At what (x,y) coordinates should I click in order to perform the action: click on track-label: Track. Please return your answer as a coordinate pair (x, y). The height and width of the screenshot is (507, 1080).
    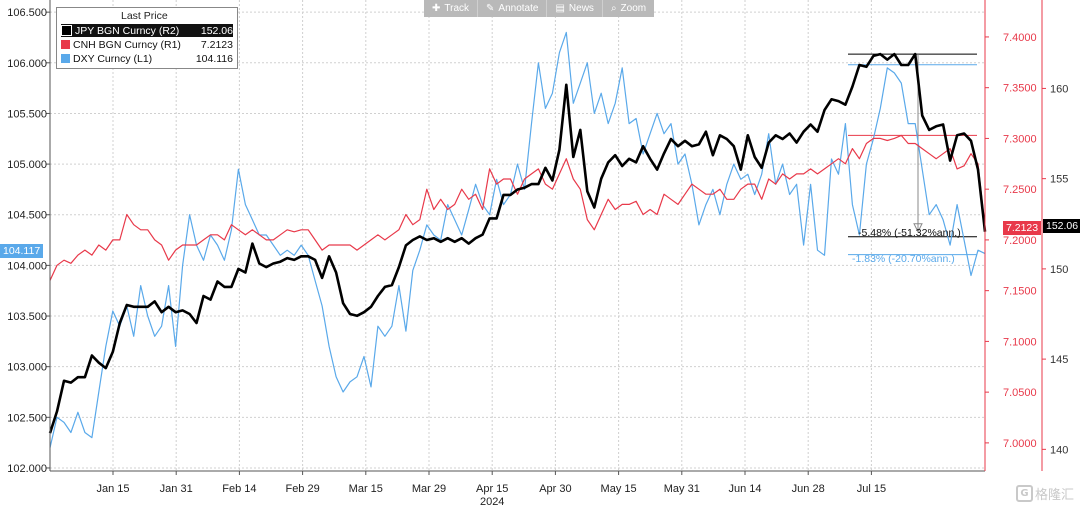
    Looking at the image, I should click on (457, 8).